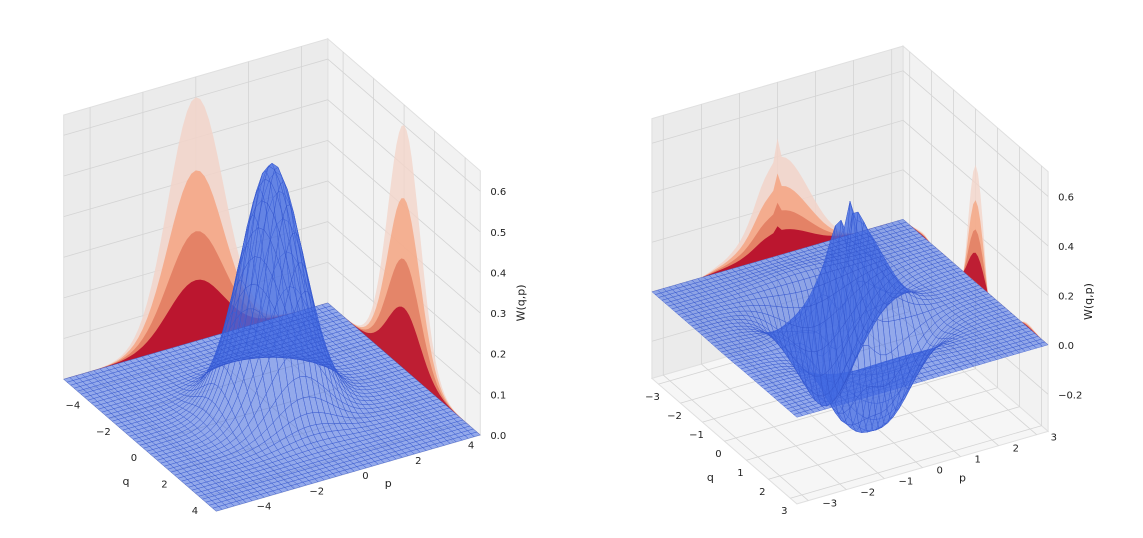  Describe the element at coordinates (498, 395) in the screenshot. I see `z-tick-label: 0.1` at that location.